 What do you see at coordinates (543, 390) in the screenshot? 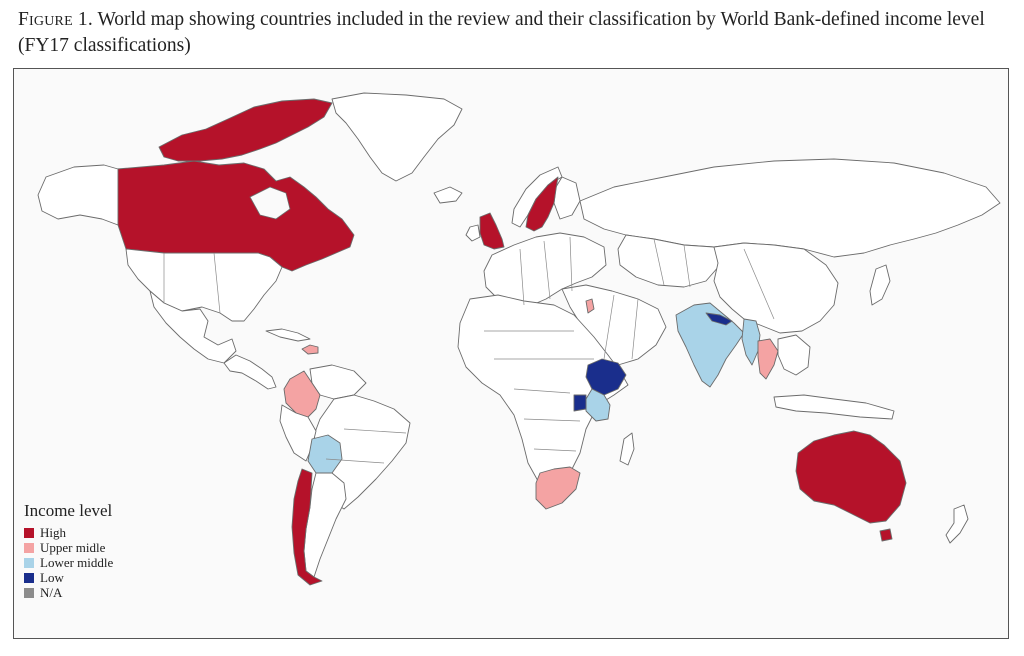
I see `country-africa` at bounding box center [543, 390].